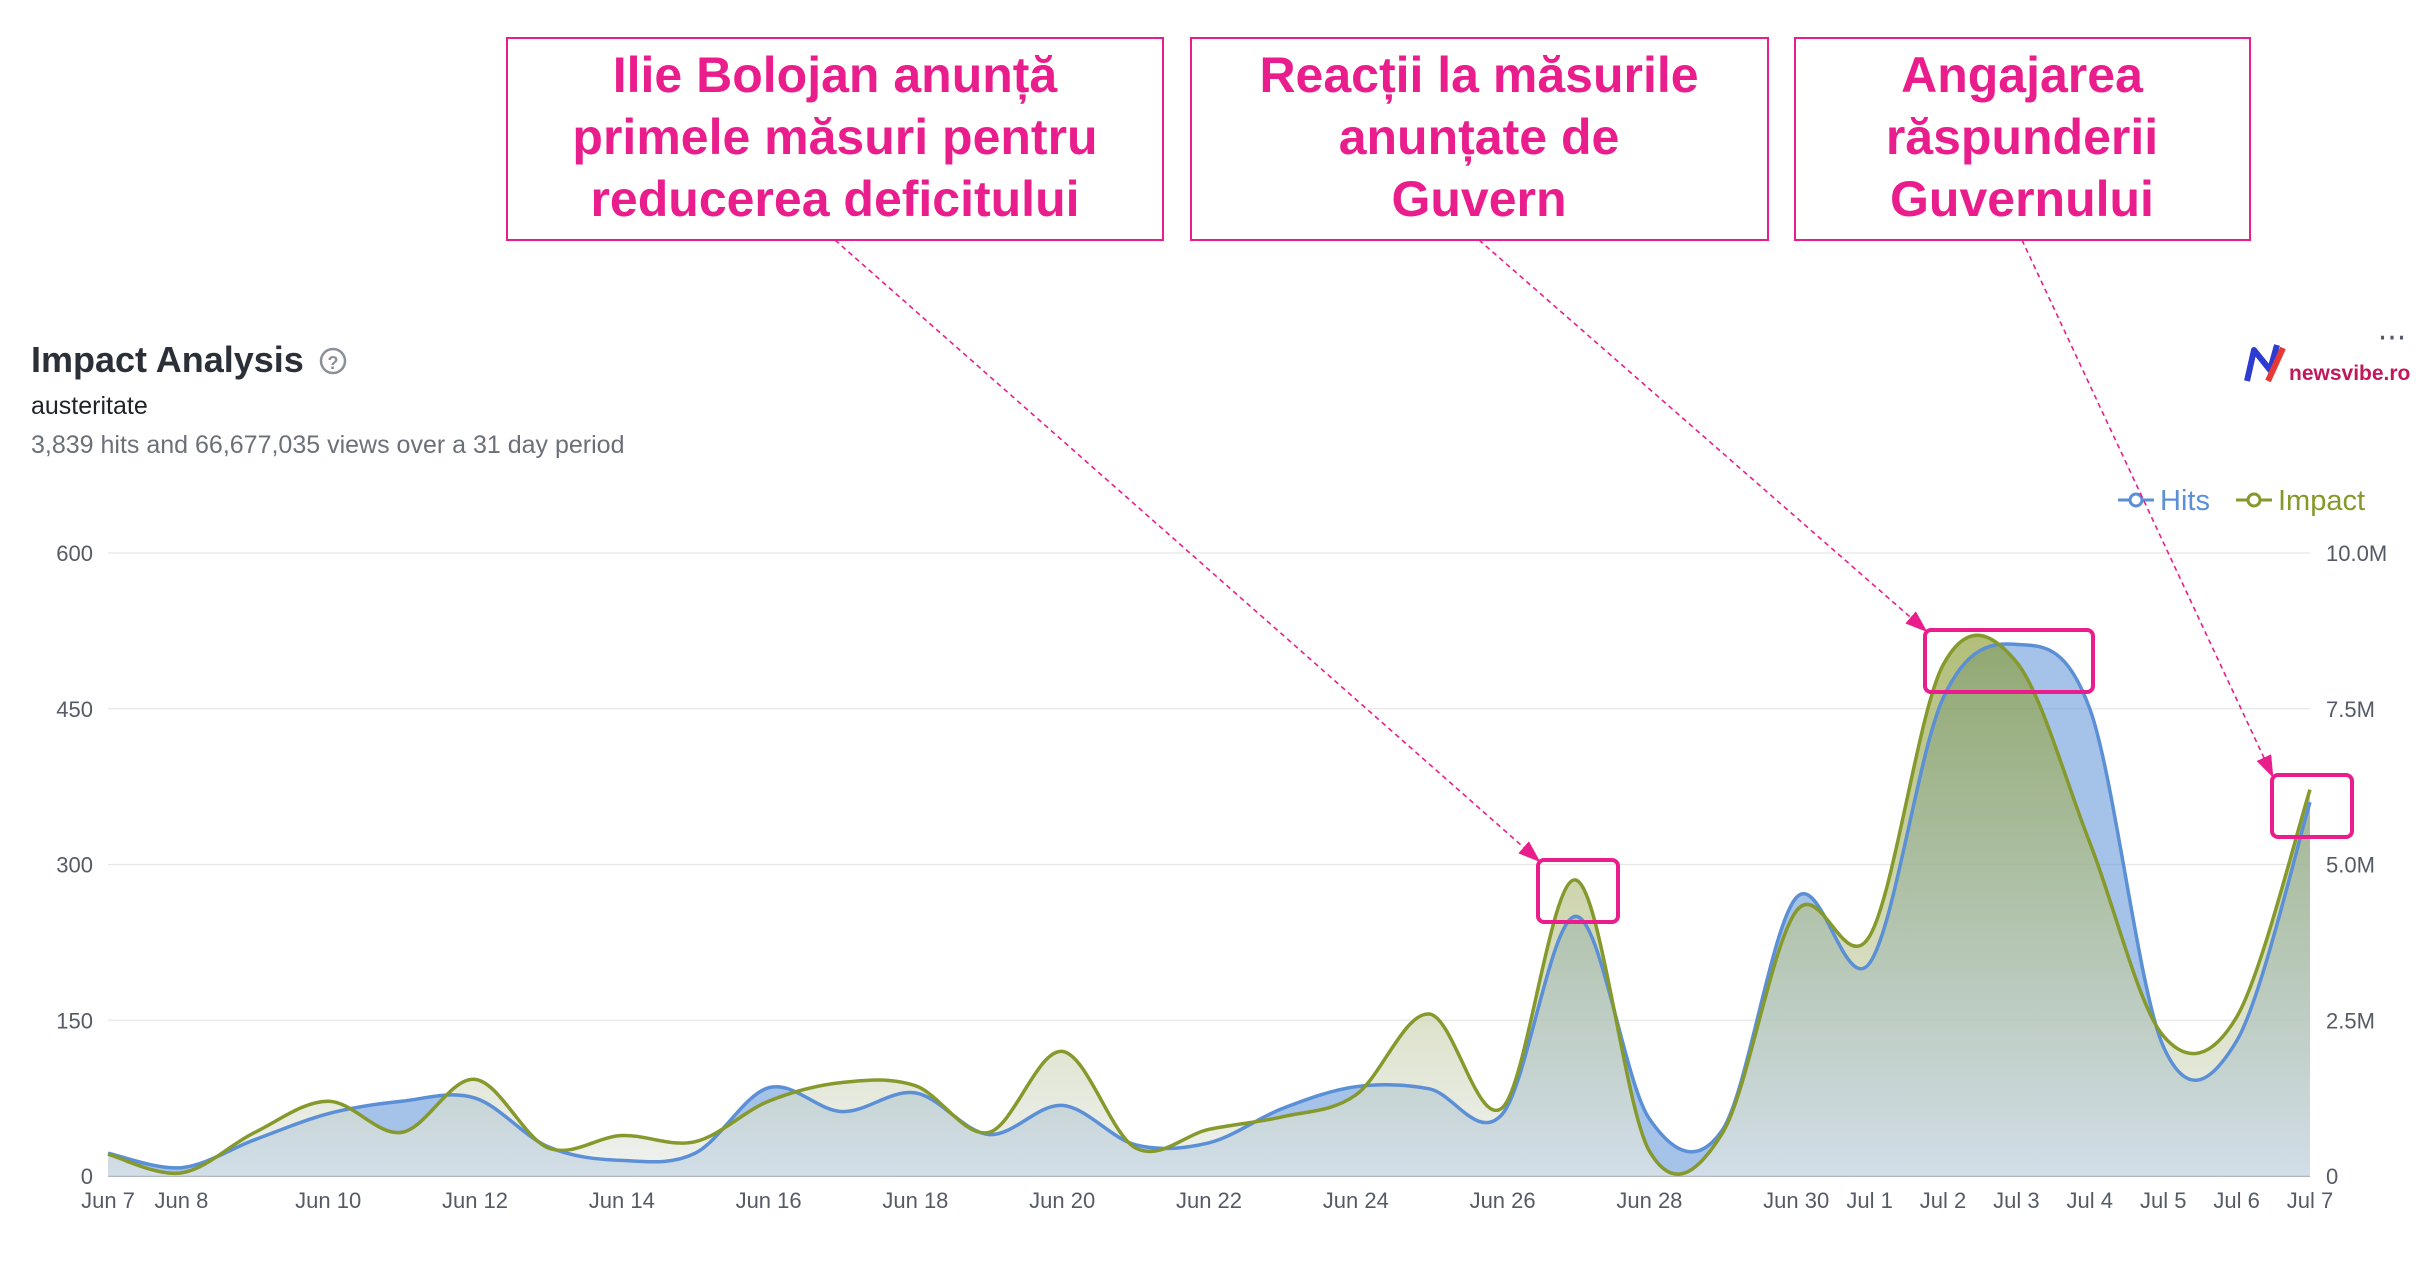 The image size is (2424, 1262). Describe the element at coordinates (2349, 373) in the screenshot. I see `brand-name: newsvibe.ro` at that location.